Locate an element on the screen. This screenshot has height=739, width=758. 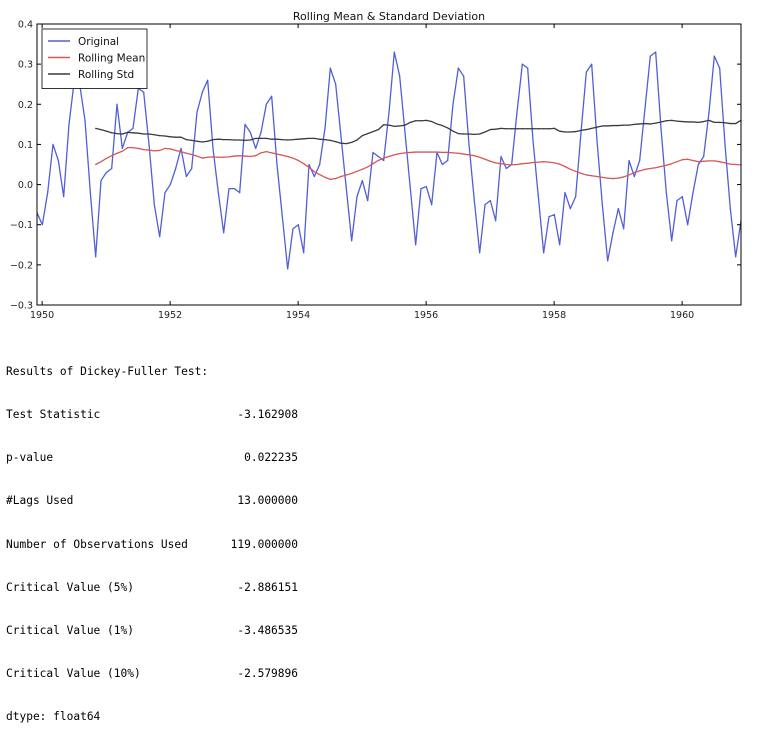
adf-label: Critical Value (1%) is located at coordinates (70, 631).